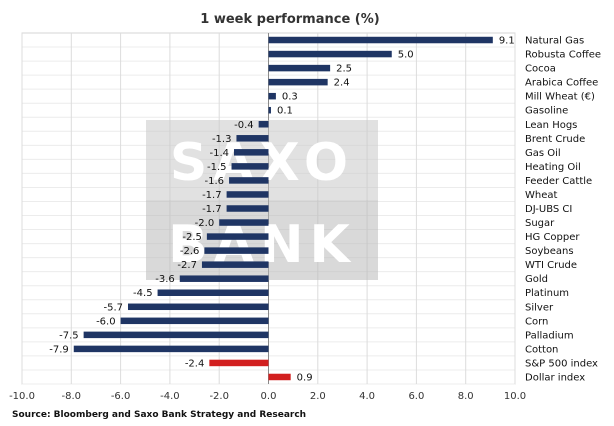 The height and width of the screenshot is (426, 614). What do you see at coordinates (536, 321) in the screenshot?
I see `category-label: Corn` at bounding box center [536, 321].